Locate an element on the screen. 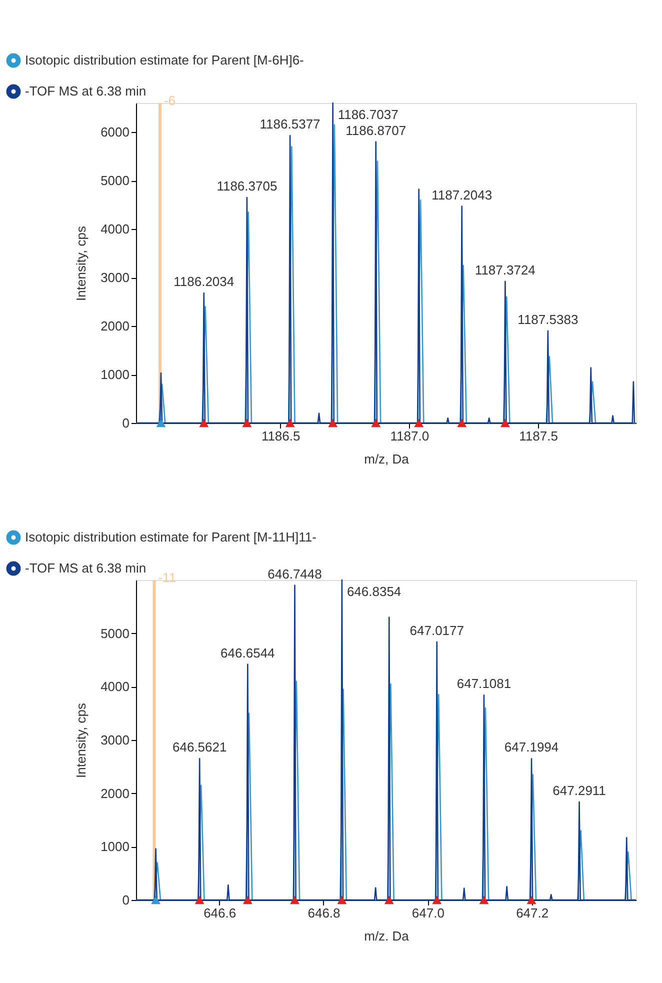 This screenshot has height=983, width=662. annotation: 647.2911 is located at coordinates (579, 790).